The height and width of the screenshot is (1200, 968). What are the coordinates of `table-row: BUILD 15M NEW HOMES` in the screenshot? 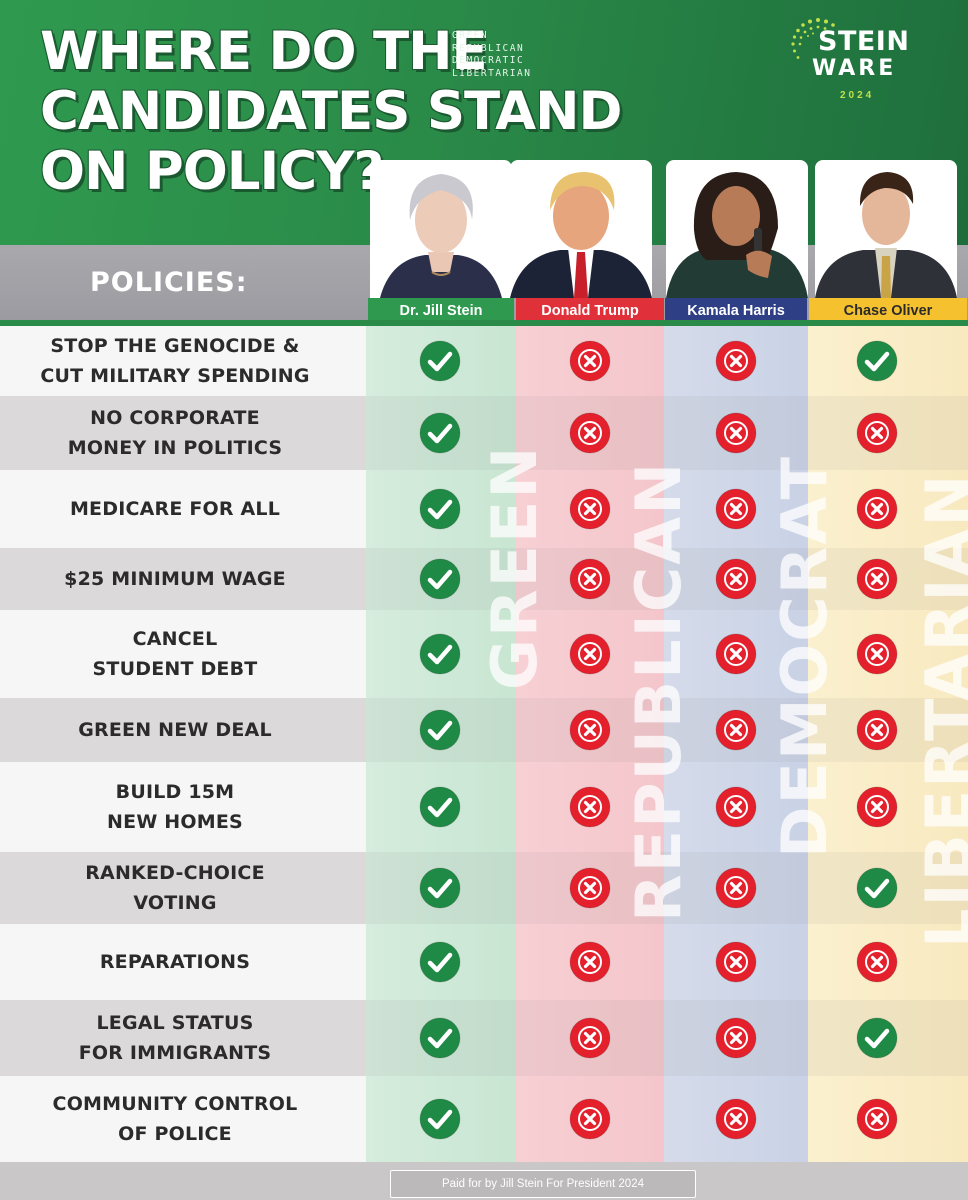 It's located at (484, 807).